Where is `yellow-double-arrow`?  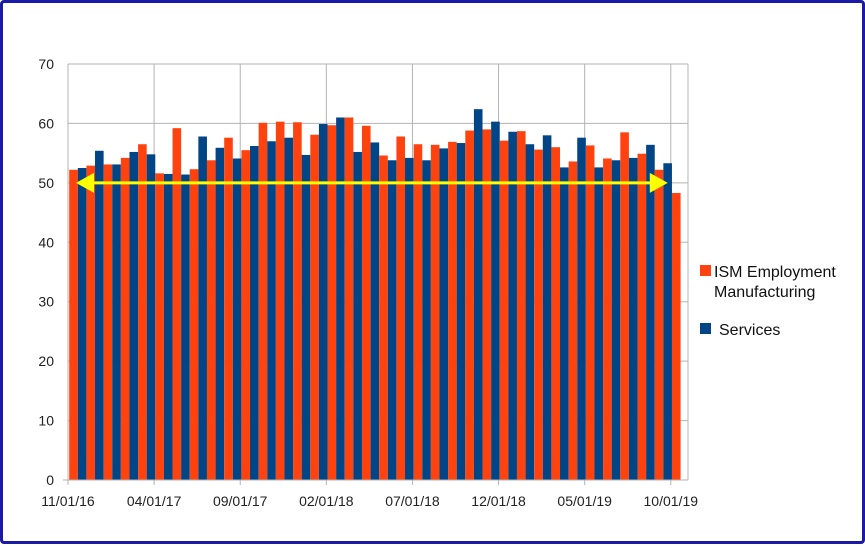
yellow-double-arrow is located at coordinates (372, 182).